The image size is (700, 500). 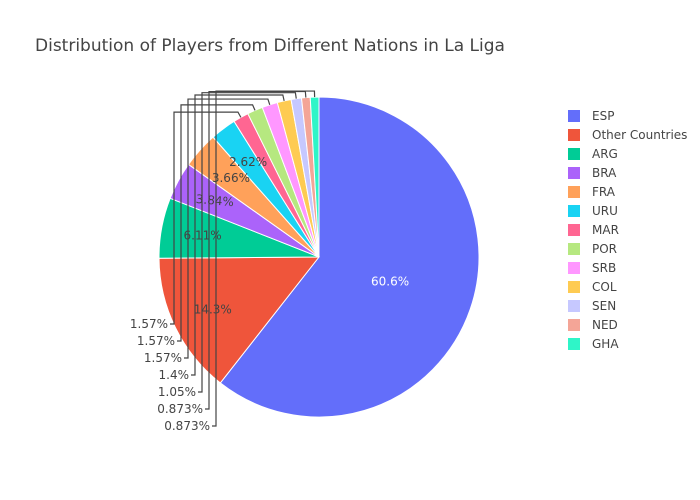 I want to click on slice-label-other-countries: 14.3%, so click(x=213, y=309).